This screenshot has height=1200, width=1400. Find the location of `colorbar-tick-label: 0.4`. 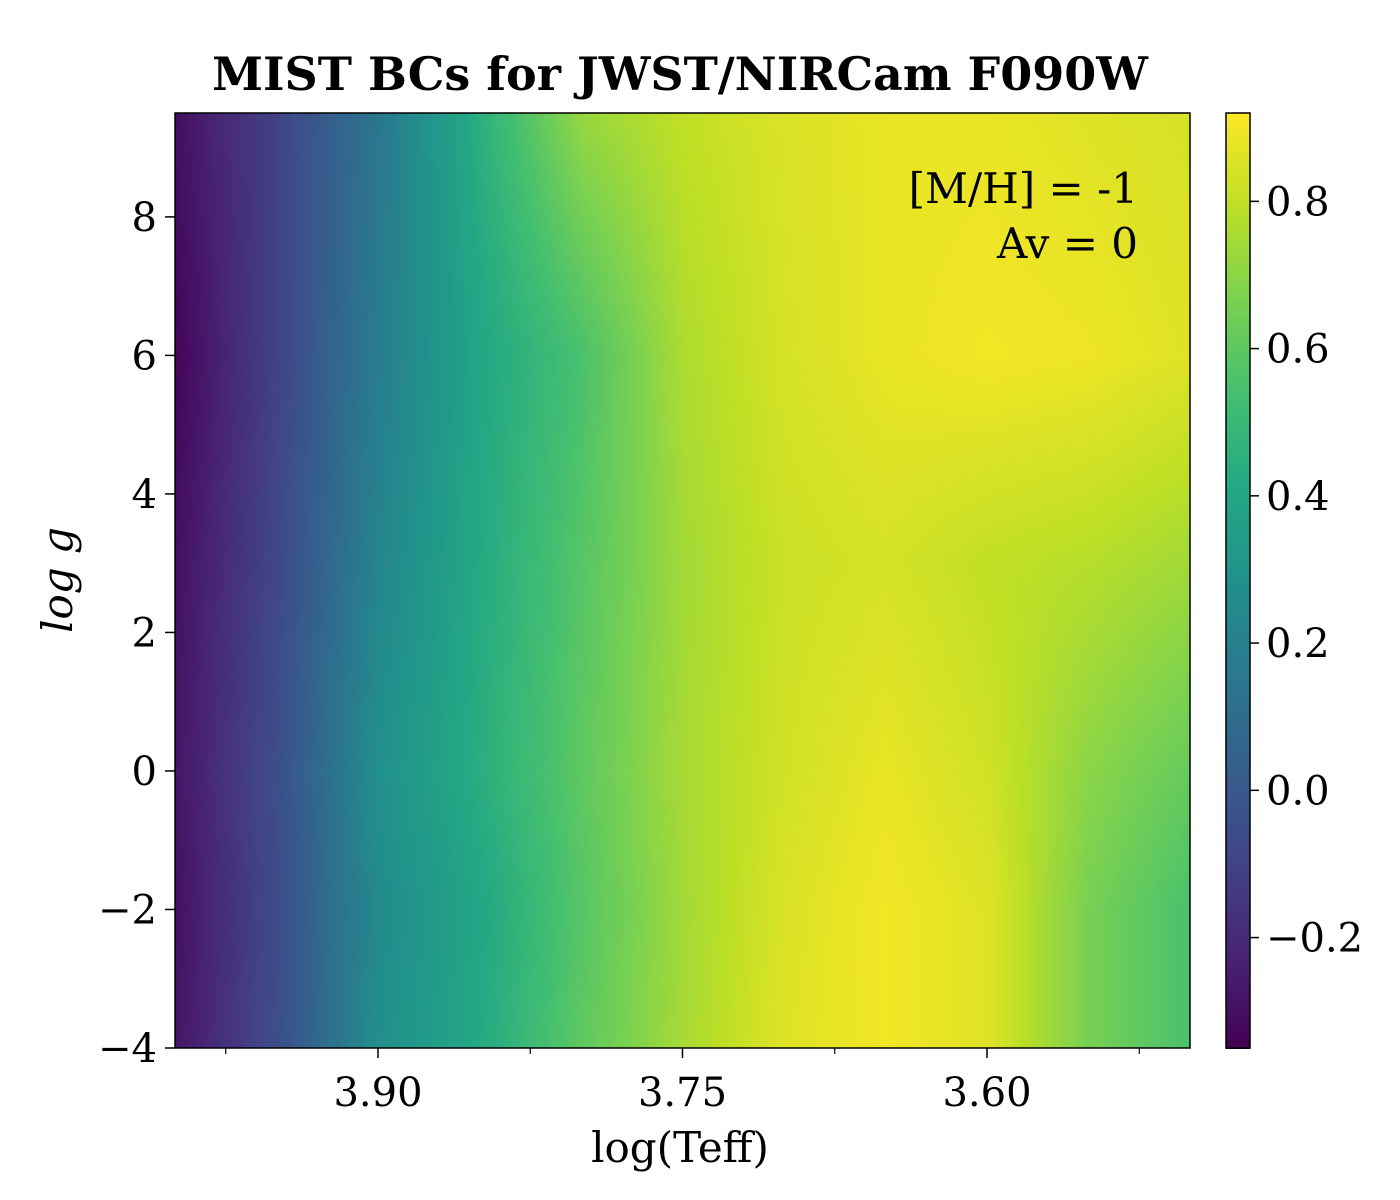

colorbar-tick-label: 0.4 is located at coordinates (1298, 497).